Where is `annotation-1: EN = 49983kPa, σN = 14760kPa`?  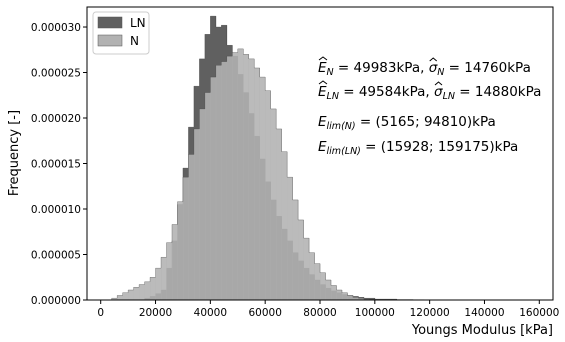 annotation-1: EN = 49983kPa, σN = 14760kPa is located at coordinates (424, 69).